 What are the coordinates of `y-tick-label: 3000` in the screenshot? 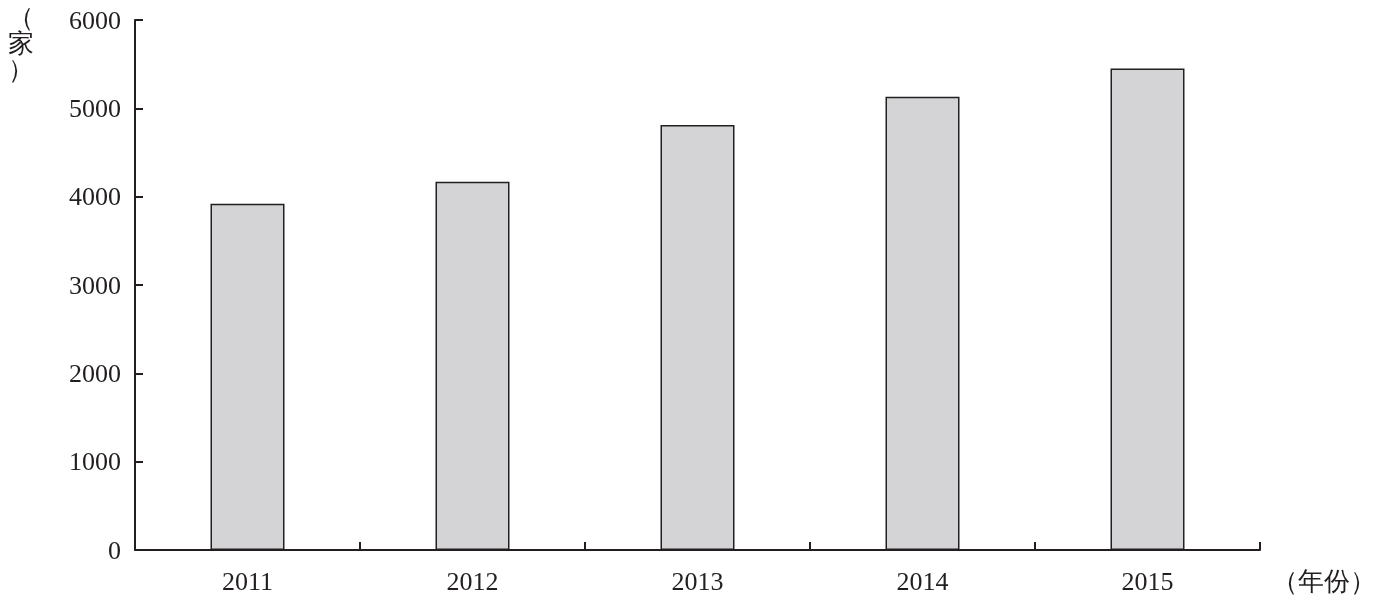 It's located at (95, 285).